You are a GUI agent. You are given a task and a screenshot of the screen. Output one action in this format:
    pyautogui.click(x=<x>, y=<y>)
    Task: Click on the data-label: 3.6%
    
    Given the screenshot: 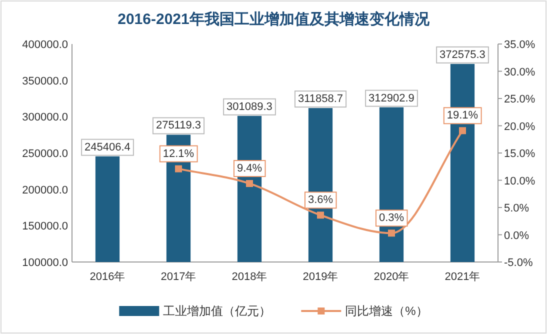 What is the action you would take?
    pyautogui.click(x=321, y=200)
    